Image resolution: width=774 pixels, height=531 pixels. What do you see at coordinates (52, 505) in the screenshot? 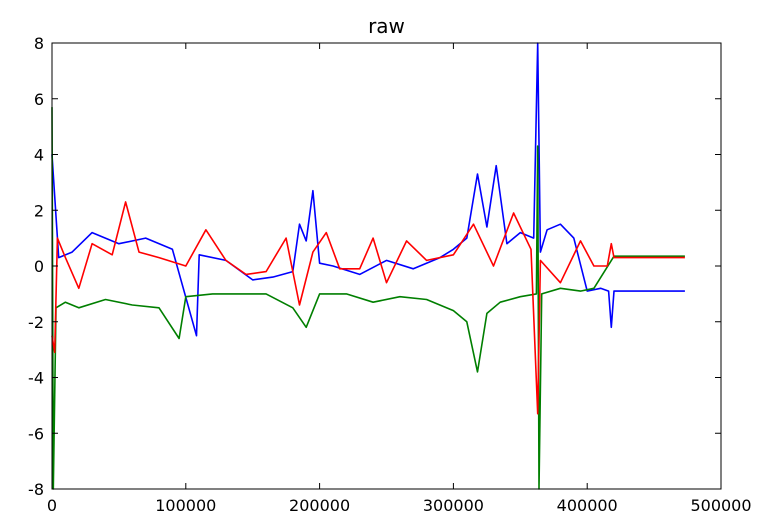
I see `x-tick-label: 0` at bounding box center [52, 505].